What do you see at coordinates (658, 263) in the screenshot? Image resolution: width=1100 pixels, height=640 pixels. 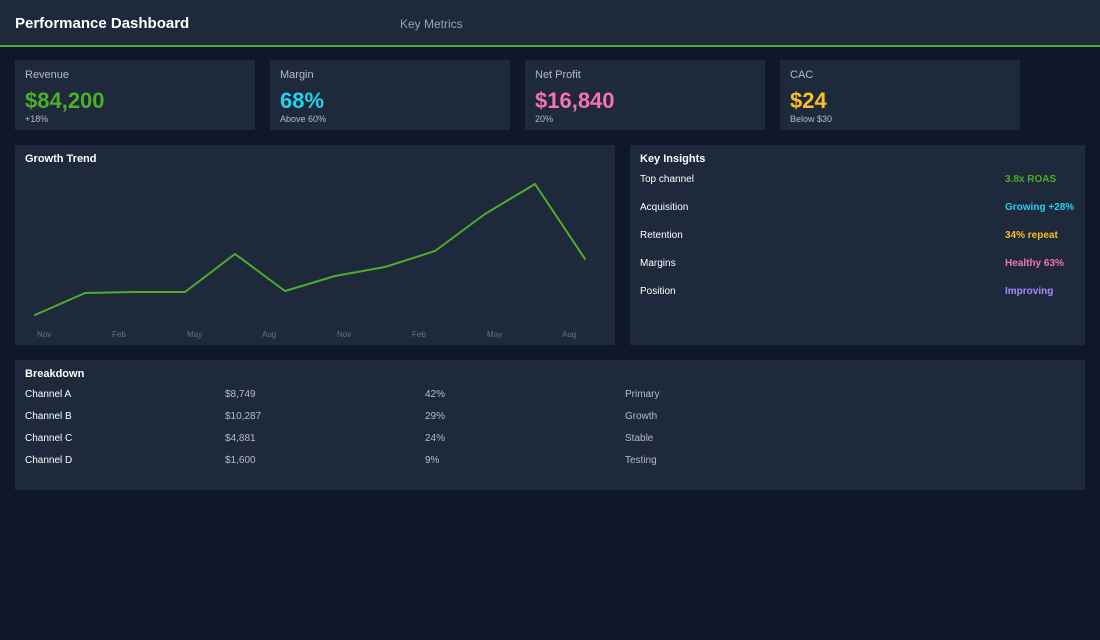 I see `insight-label-margins: Margins` at bounding box center [658, 263].